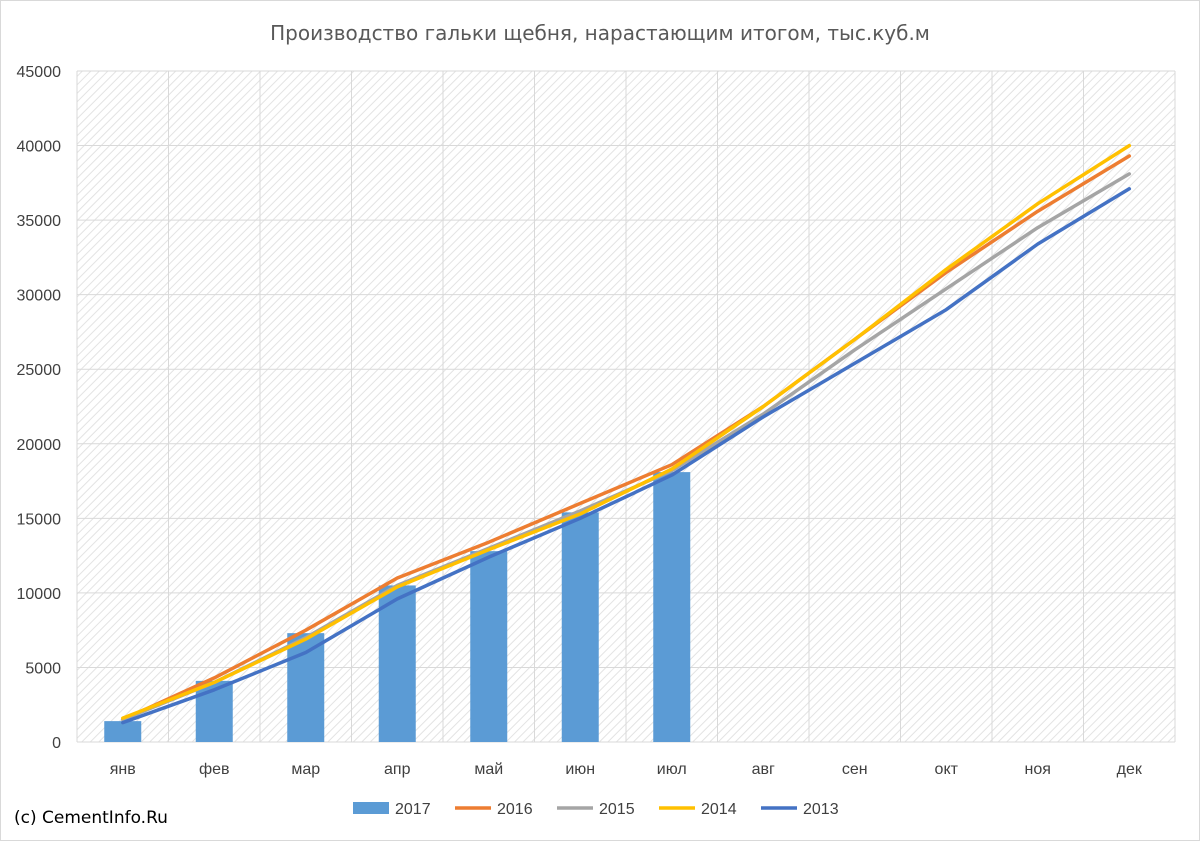 The image size is (1200, 841). Describe the element at coordinates (719, 809) in the screenshot. I see `legend-label-2014: 2014` at that location.